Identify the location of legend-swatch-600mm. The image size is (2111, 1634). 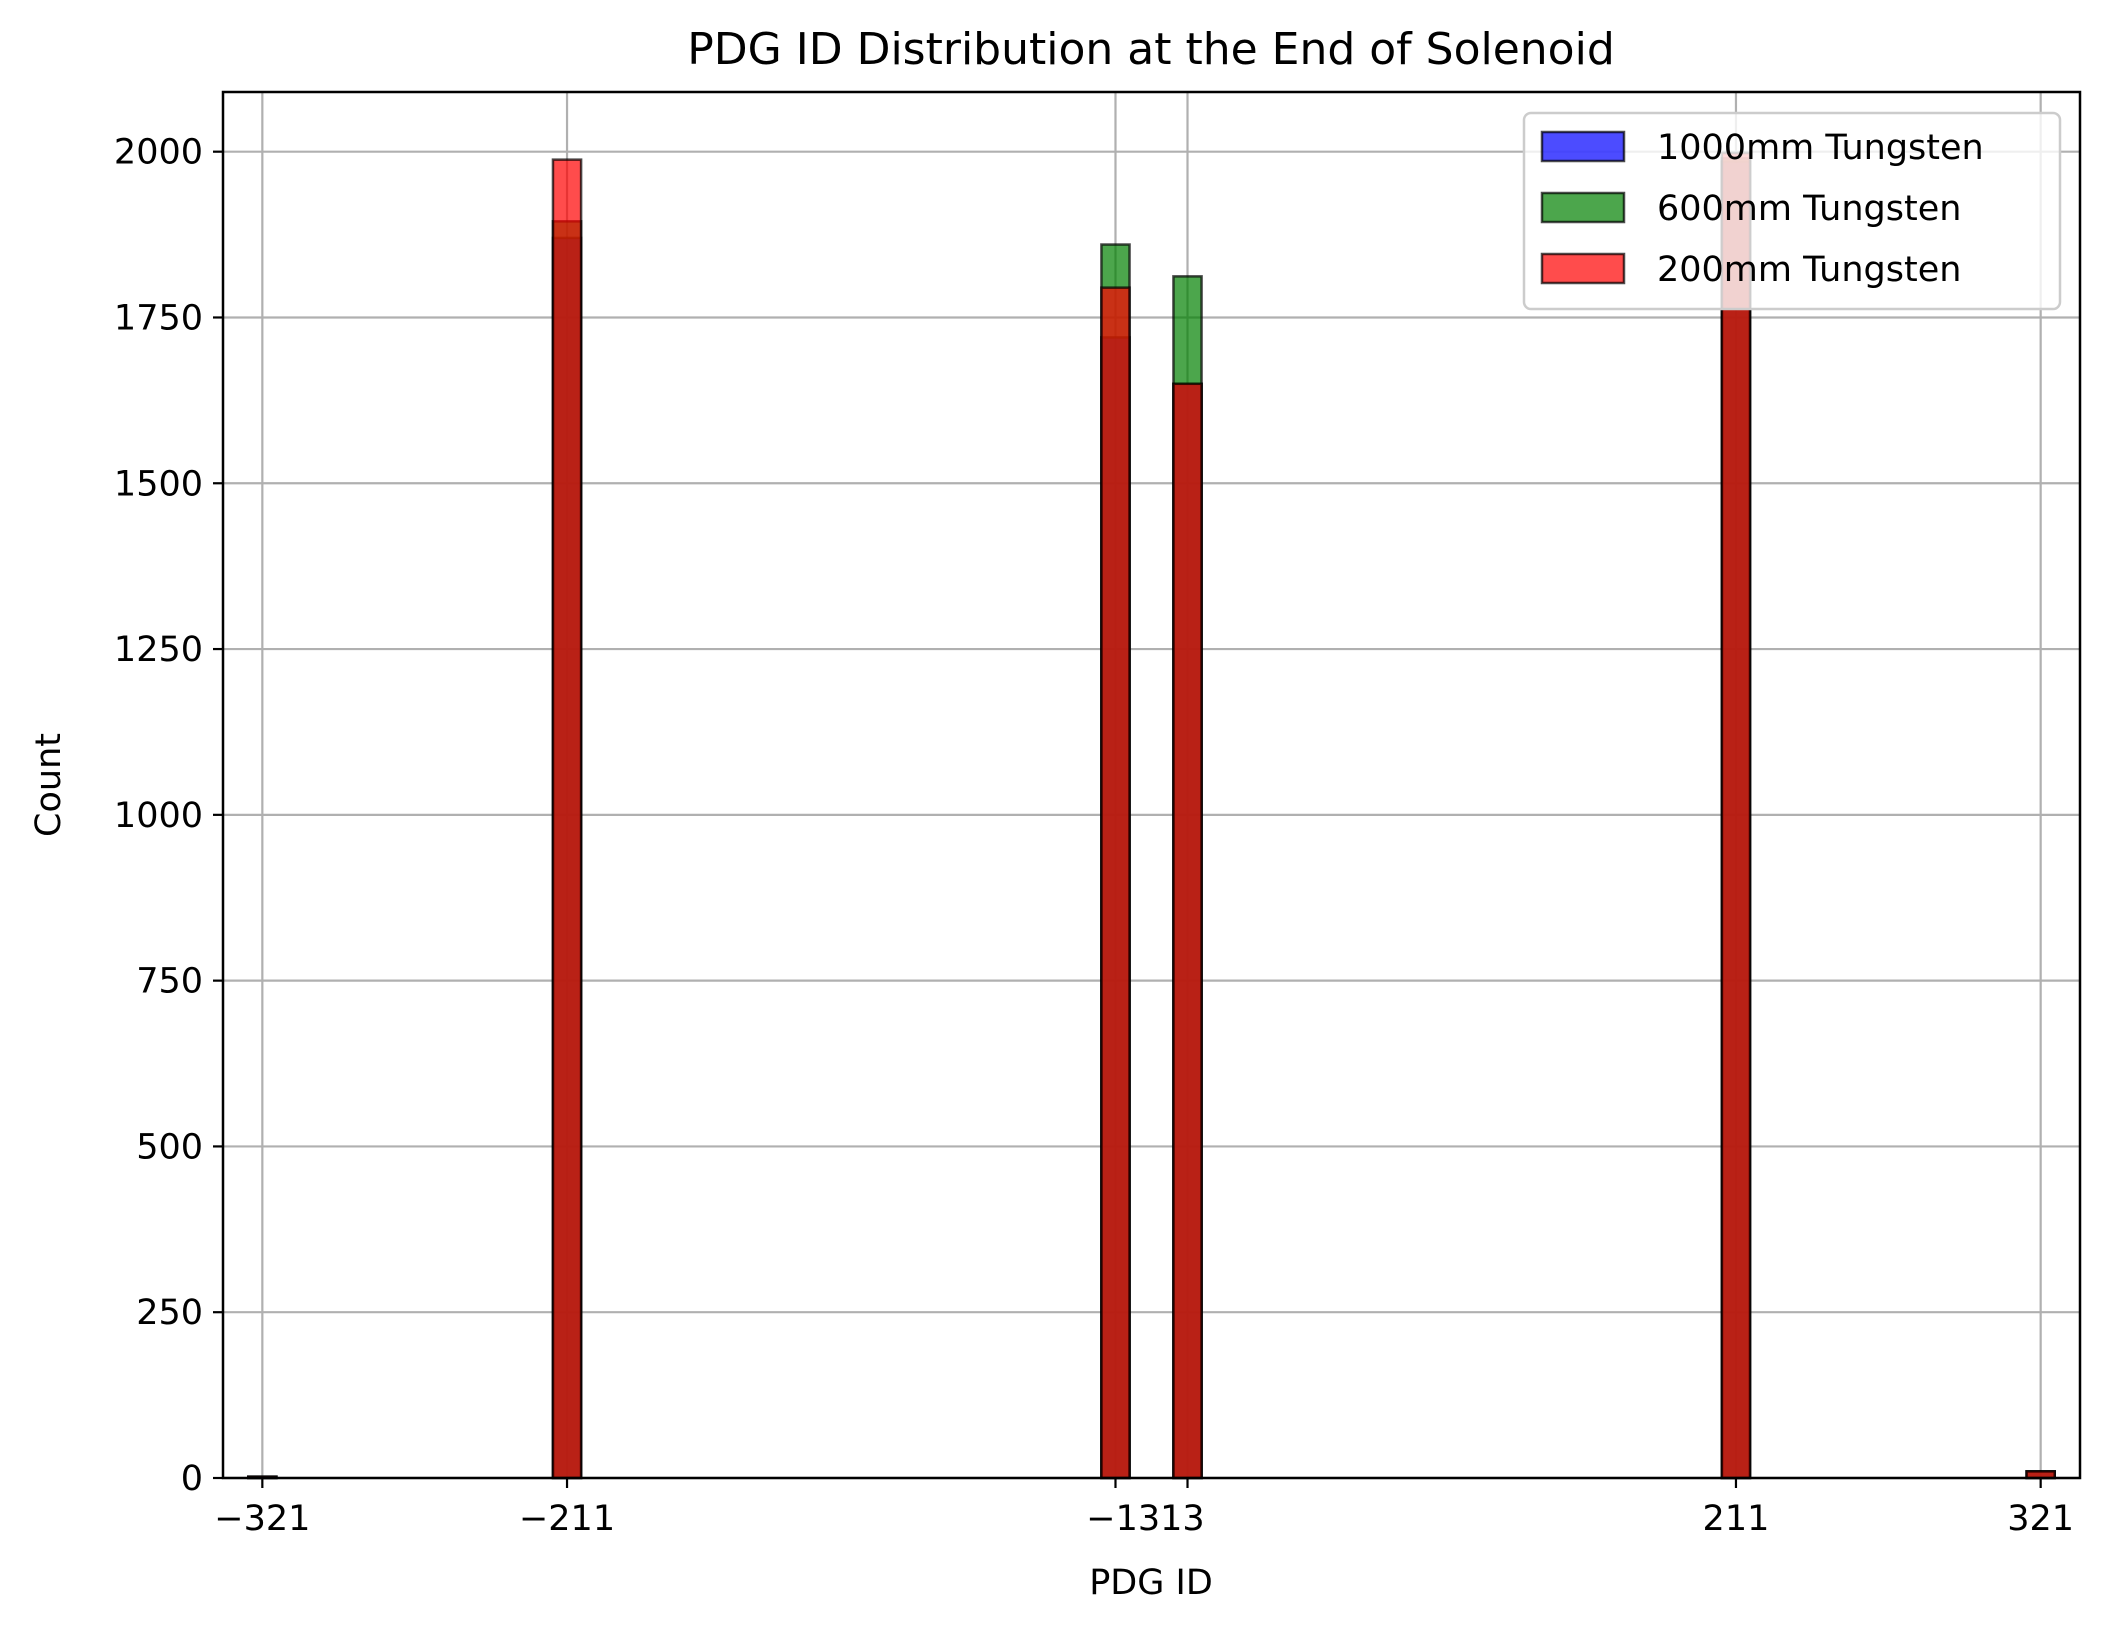
(1583, 207).